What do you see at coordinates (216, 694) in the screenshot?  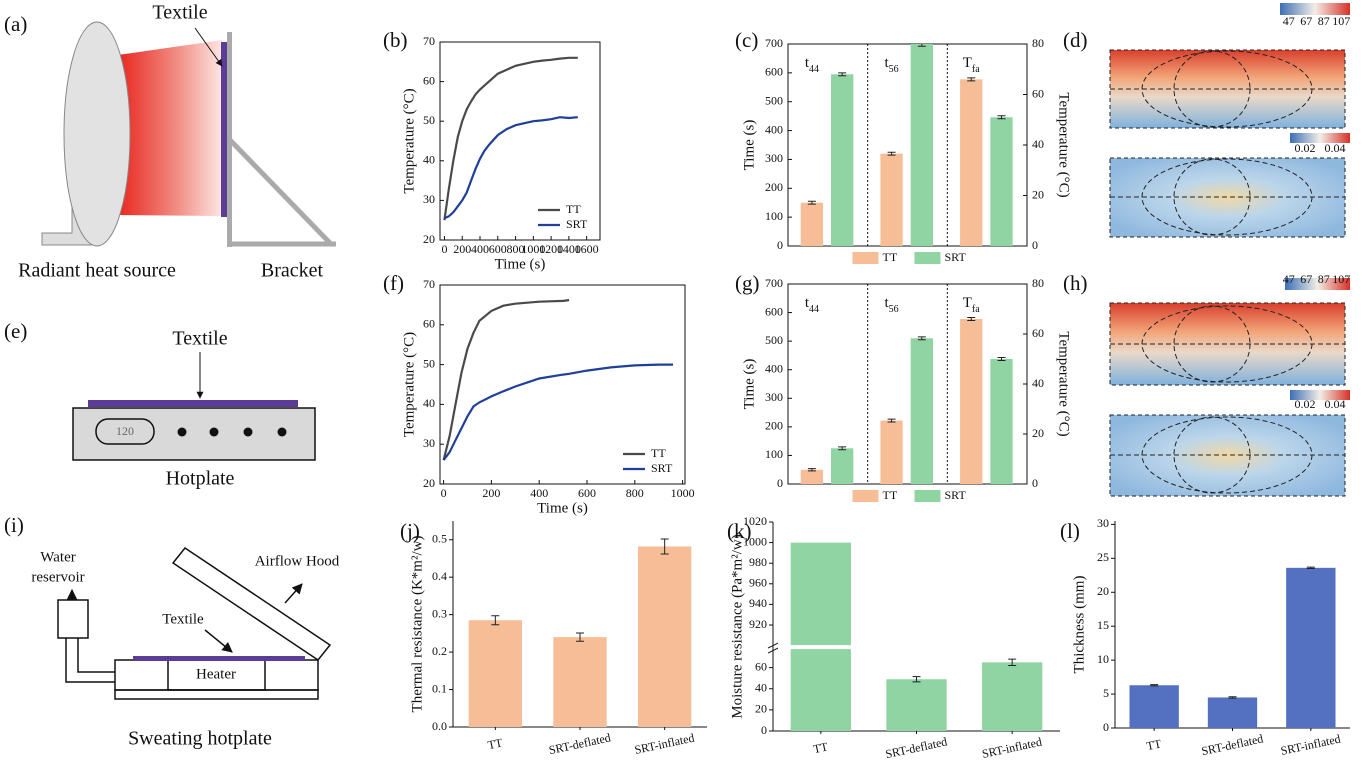 I see `base` at bounding box center [216, 694].